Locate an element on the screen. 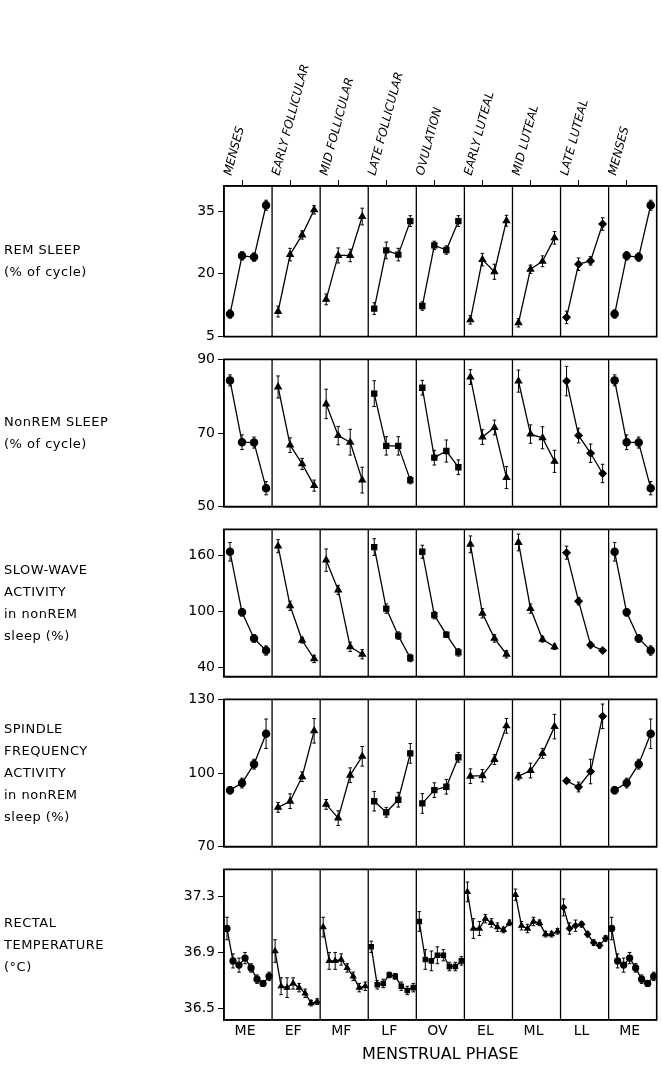 The height and width of the screenshot is (1080, 662). y-tick-label: 36.5 is located at coordinates (199, 1007).